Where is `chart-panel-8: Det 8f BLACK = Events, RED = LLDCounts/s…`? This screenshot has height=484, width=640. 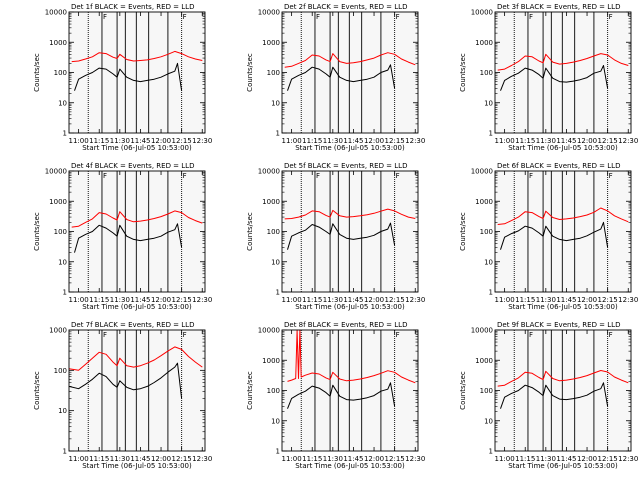
chart-panel-8: Det 8f BLACK = Events, RED = LLDCounts/s… is located at coordinates (335, 395).